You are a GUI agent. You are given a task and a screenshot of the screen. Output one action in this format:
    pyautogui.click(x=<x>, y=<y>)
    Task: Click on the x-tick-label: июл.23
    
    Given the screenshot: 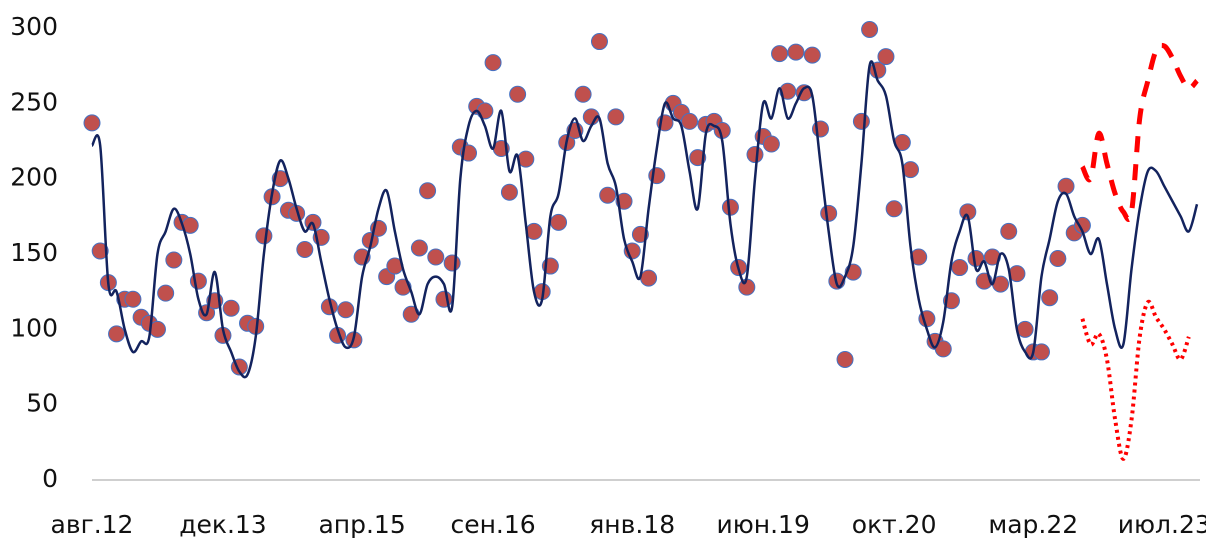 What is the action you would take?
    pyautogui.click(x=1162, y=524)
    